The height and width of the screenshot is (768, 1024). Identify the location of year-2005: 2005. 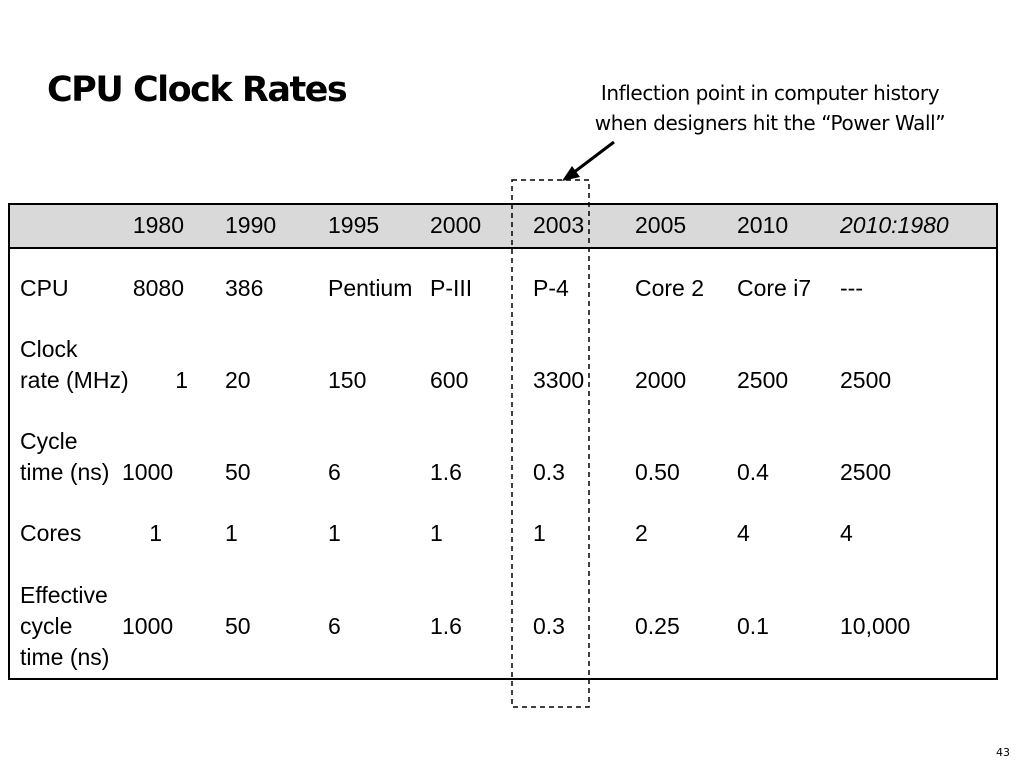
(661, 225).